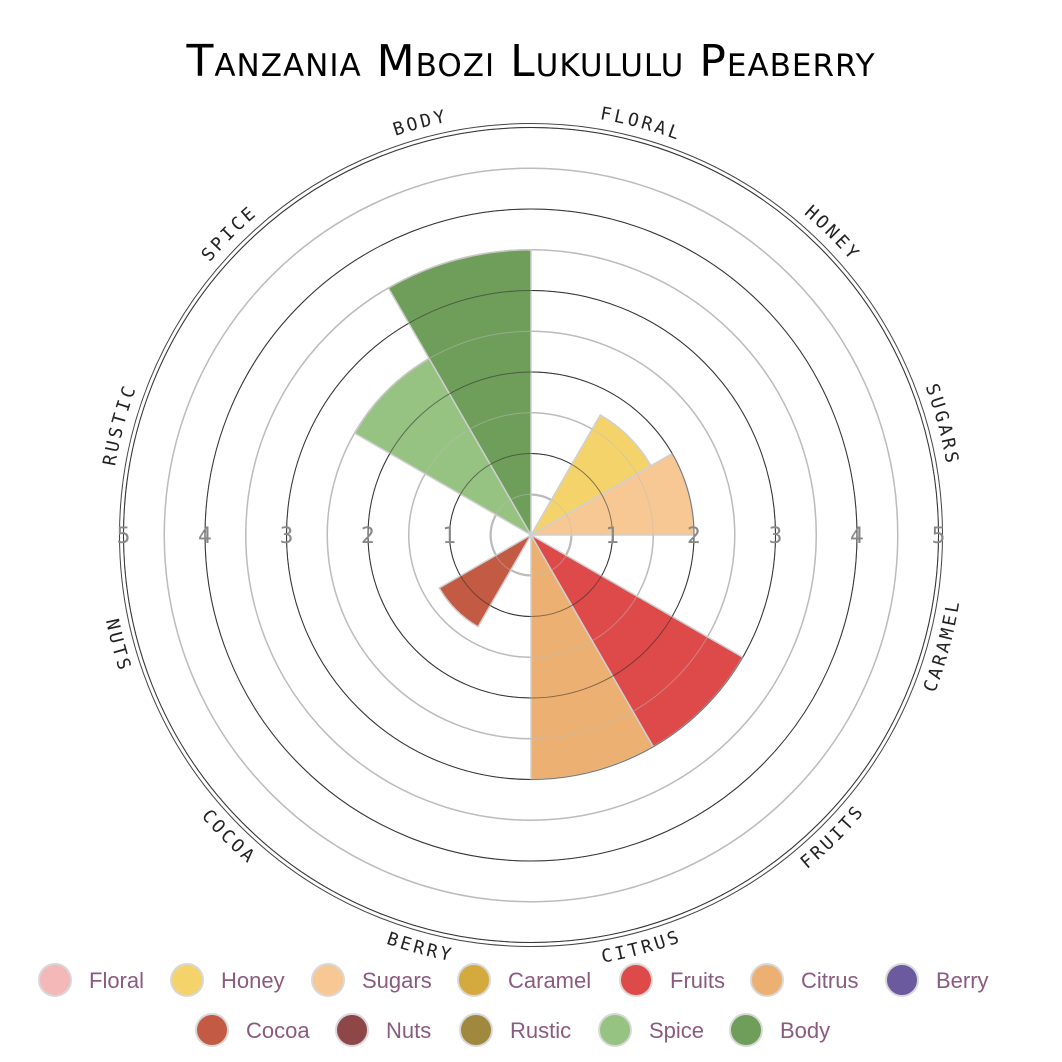 This screenshot has width=1062, height=1062. What do you see at coordinates (540, 1030) in the screenshot?
I see `legend-label: Rustic` at bounding box center [540, 1030].